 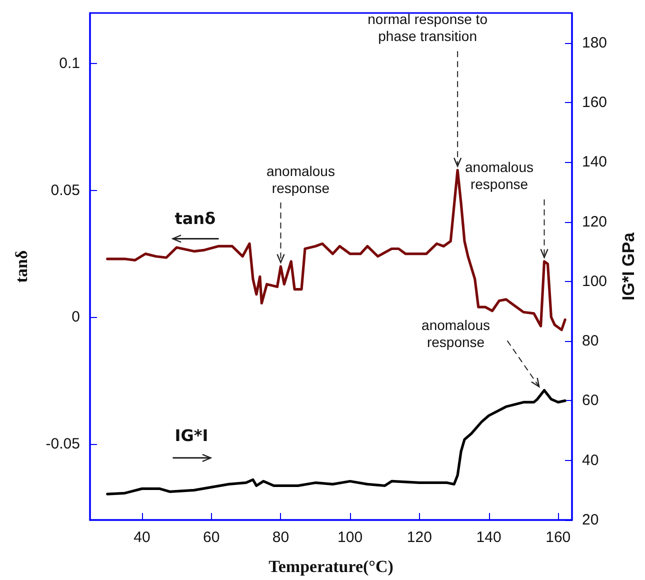 I want to click on x-tick-label: 60, so click(x=211, y=537).